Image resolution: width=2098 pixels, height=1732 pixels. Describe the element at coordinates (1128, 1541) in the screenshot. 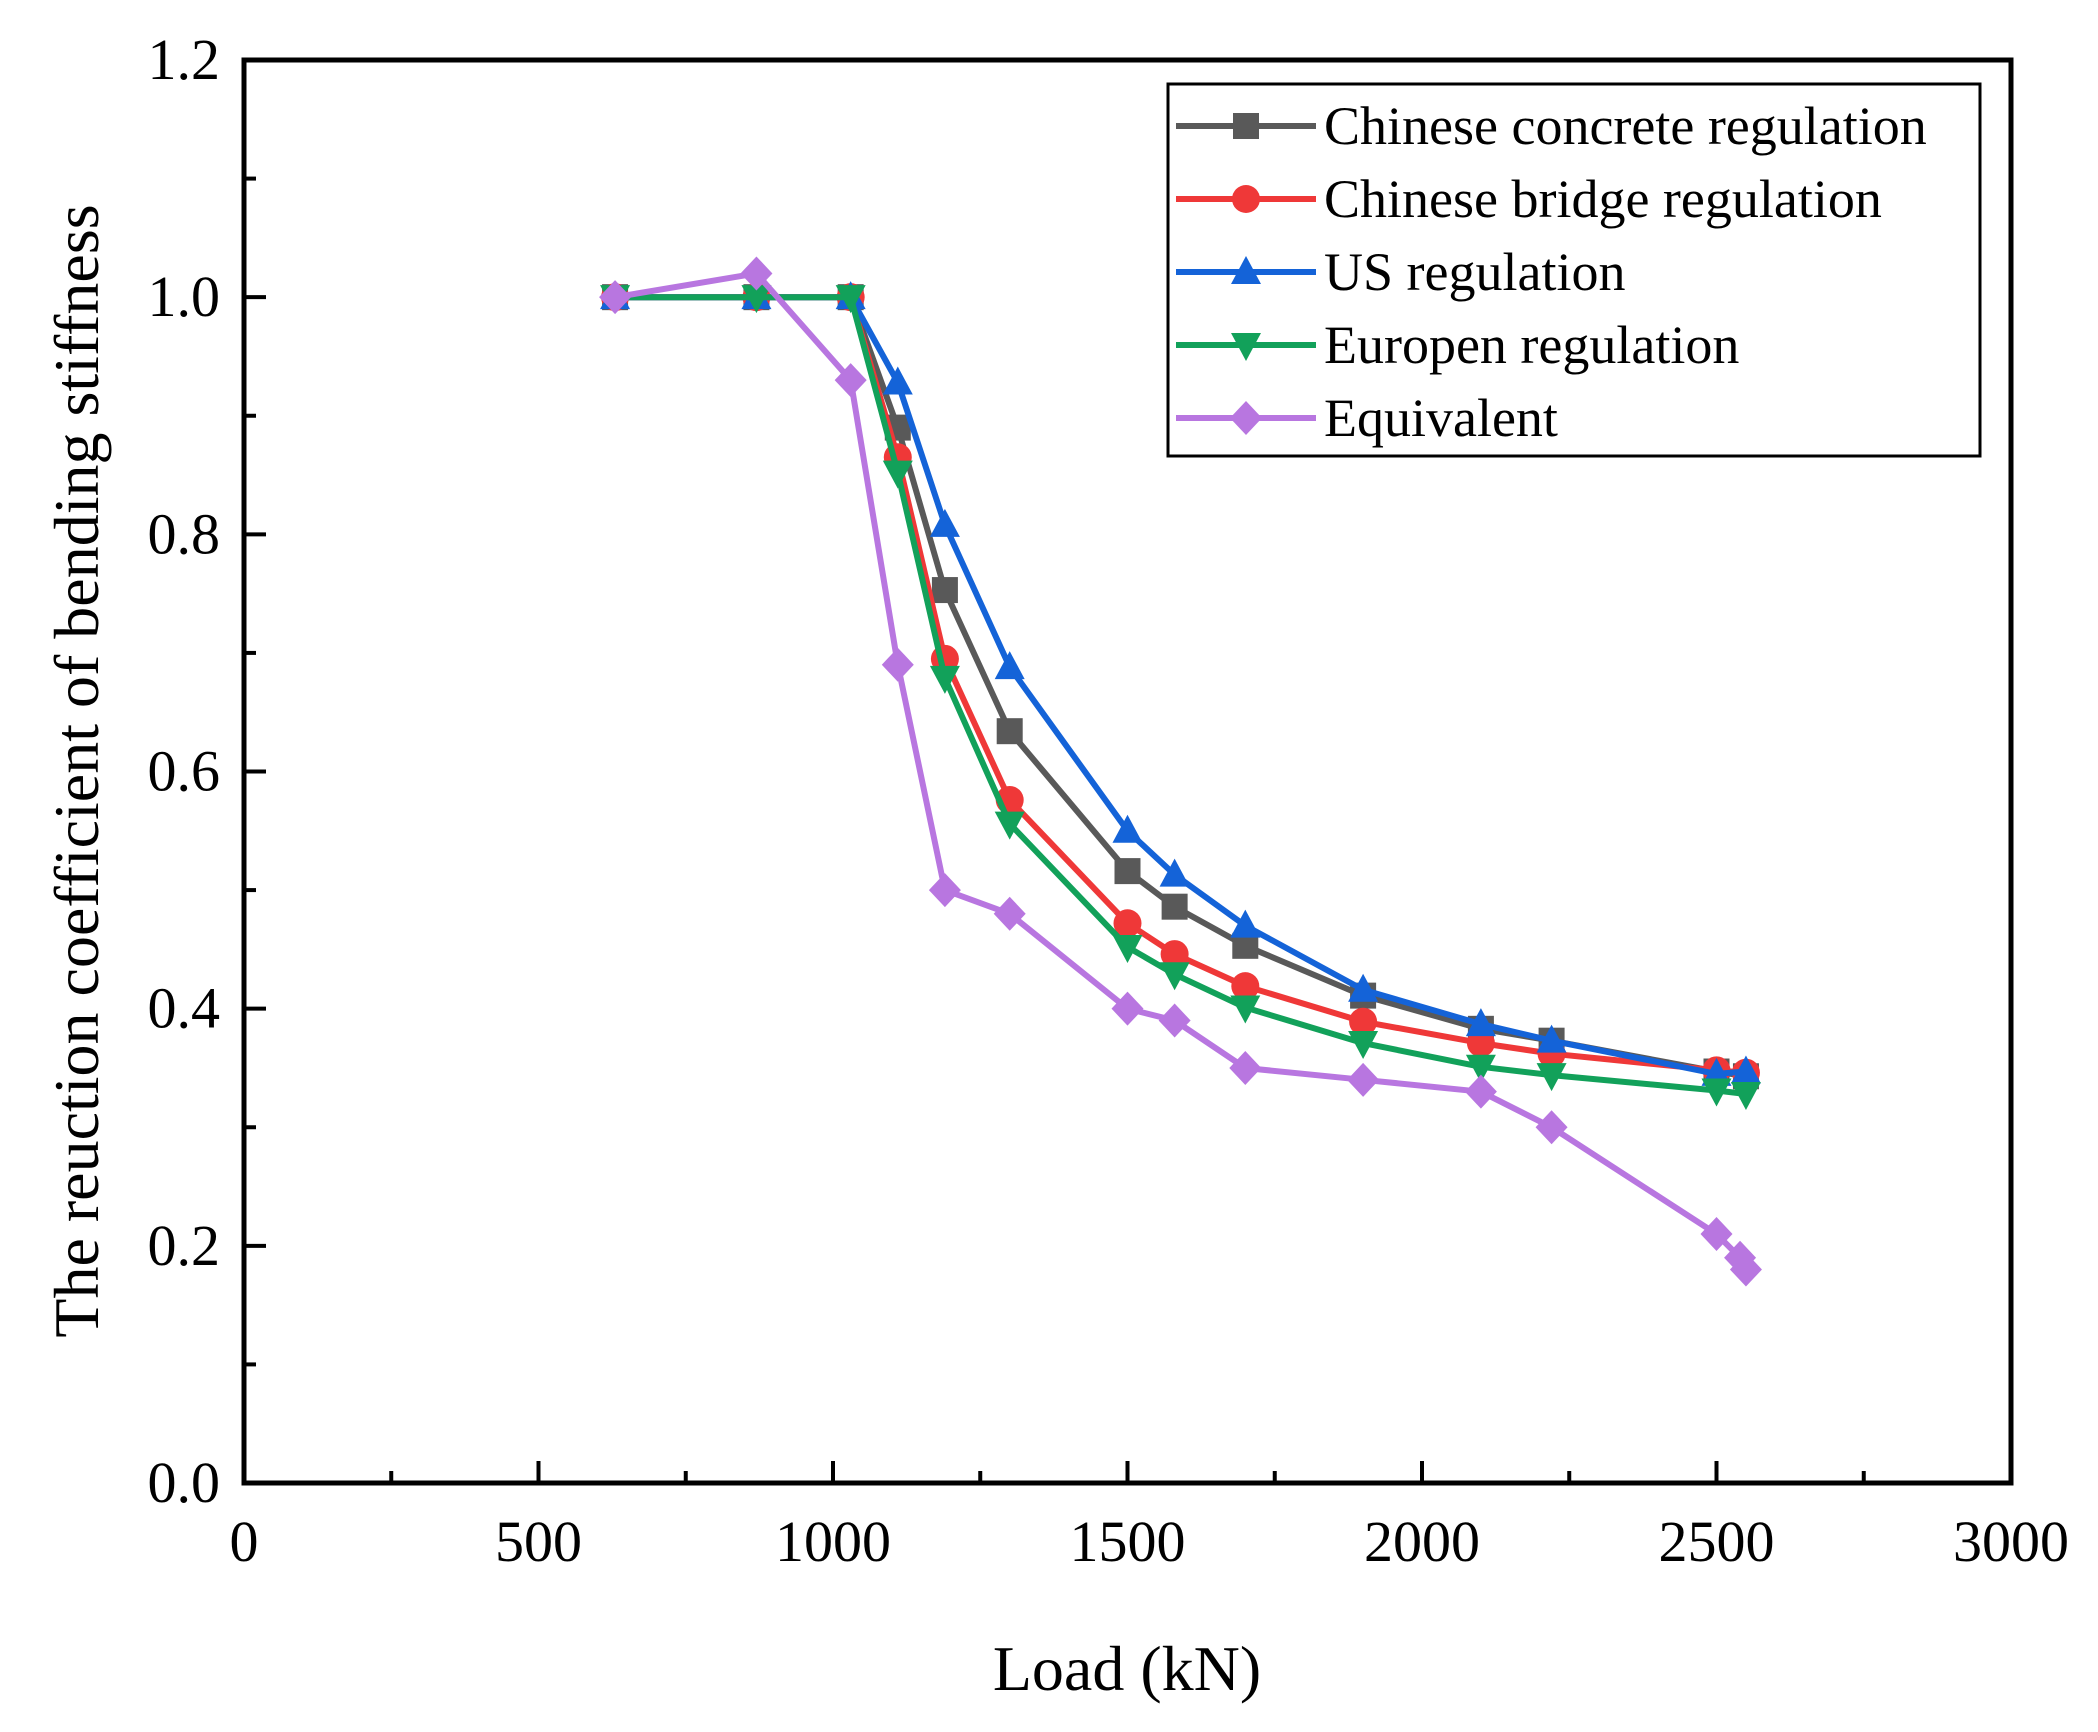

I see `x-tick-label: 1500` at that location.